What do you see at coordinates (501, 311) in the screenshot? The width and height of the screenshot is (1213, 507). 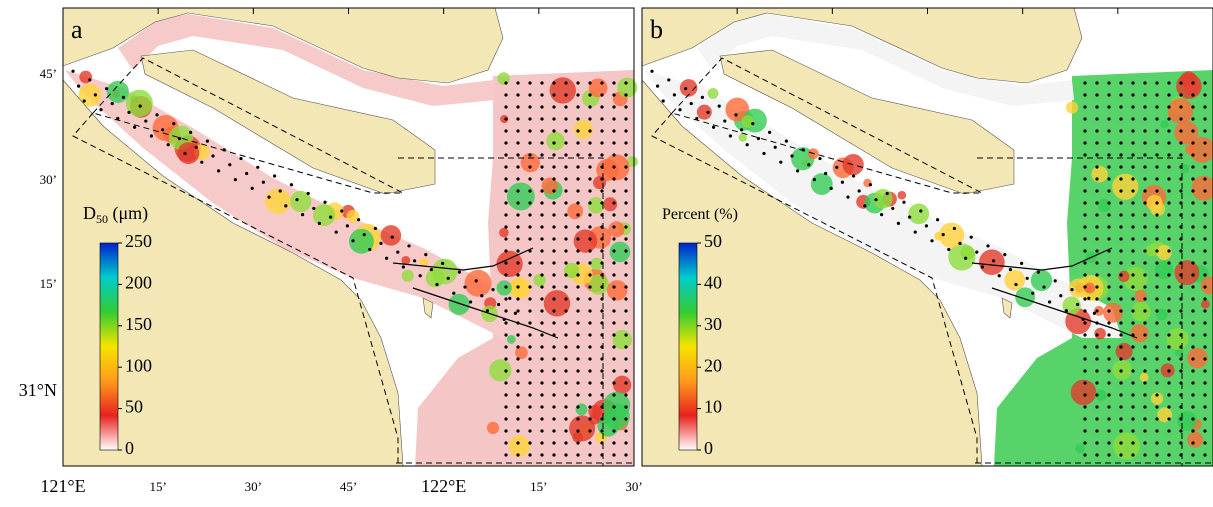 I see `study-box` at bounding box center [501, 311].